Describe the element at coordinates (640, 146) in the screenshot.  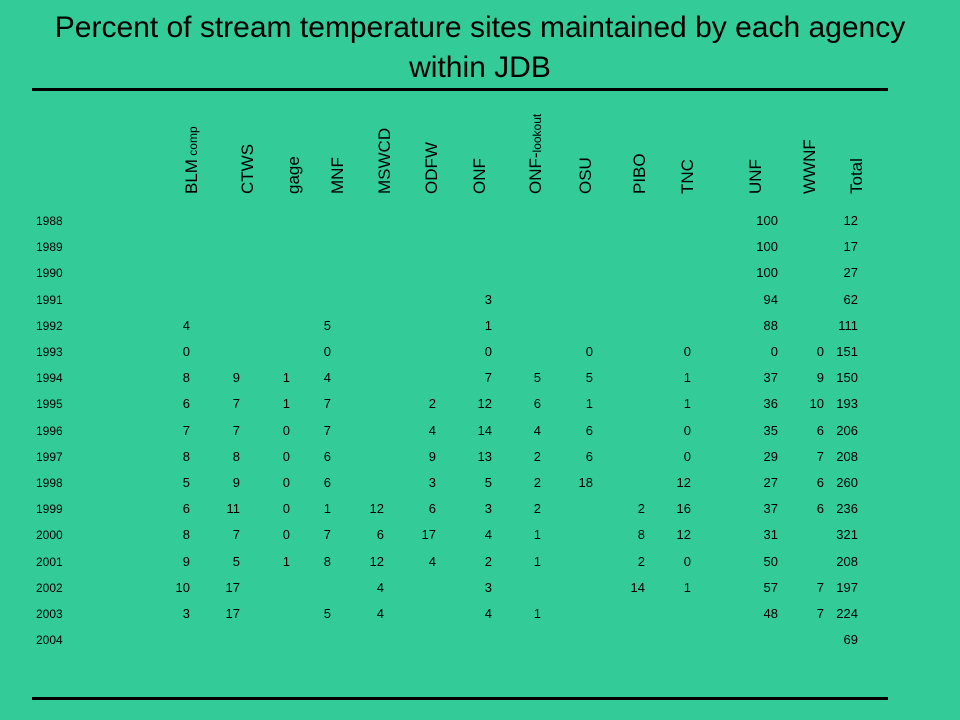
I see `column-header-pibo: PIBO` at that location.